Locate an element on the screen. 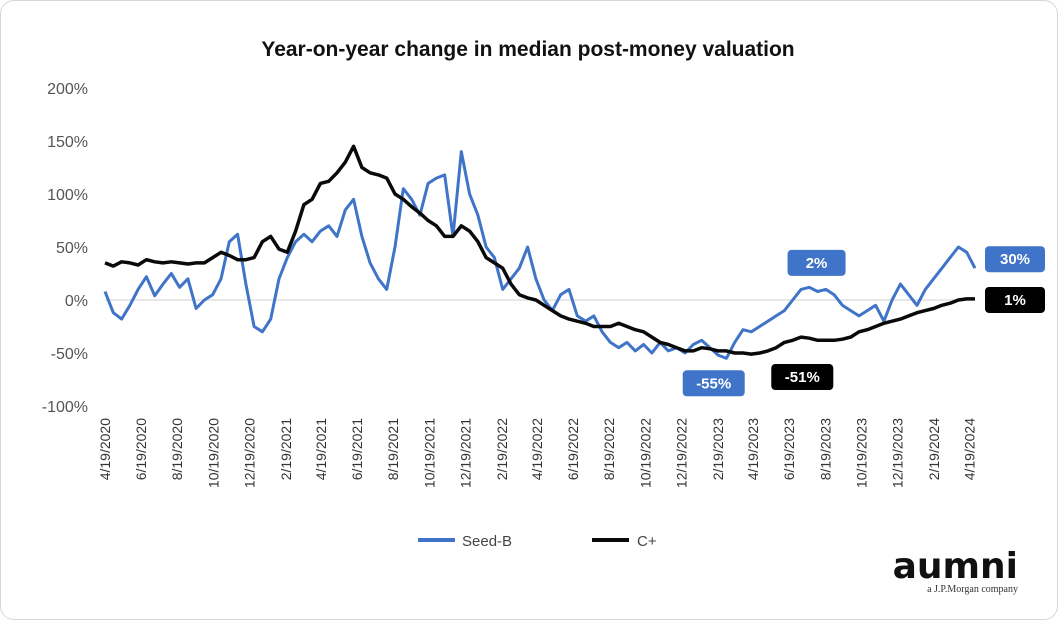  y-tick-label: -50% is located at coordinates (69, 354).